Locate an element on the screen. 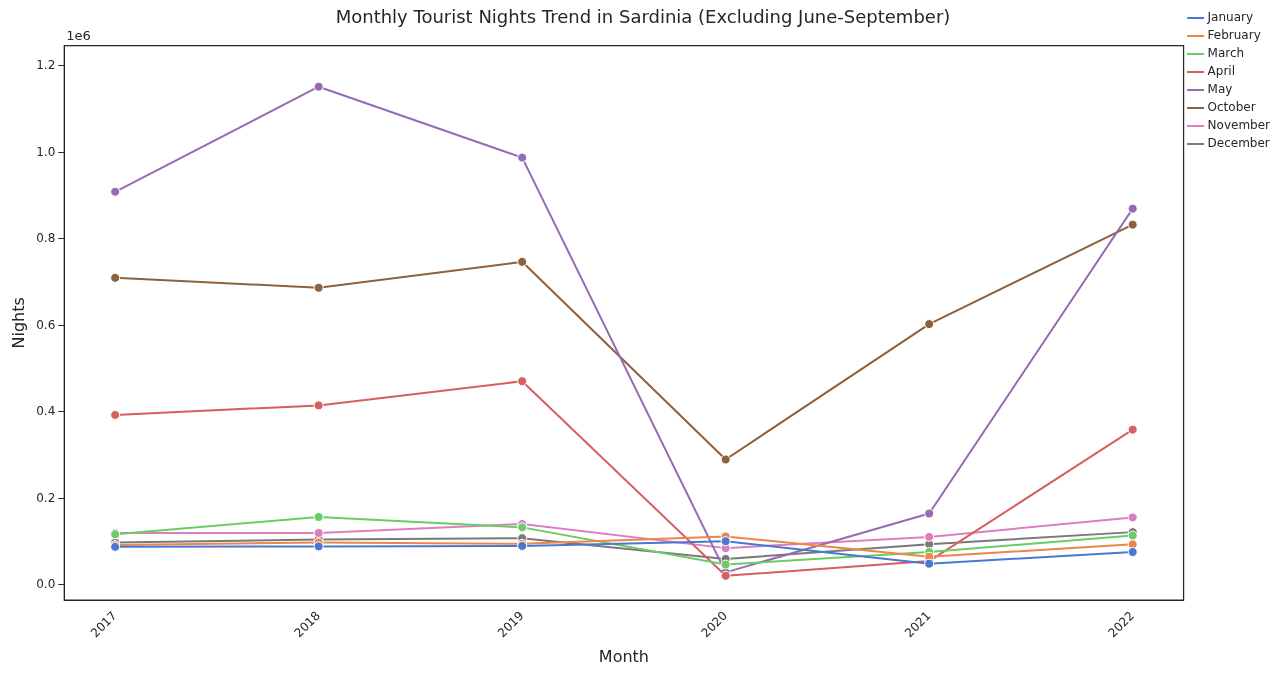  x-axis-title: Month is located at coordinates (624, 656).